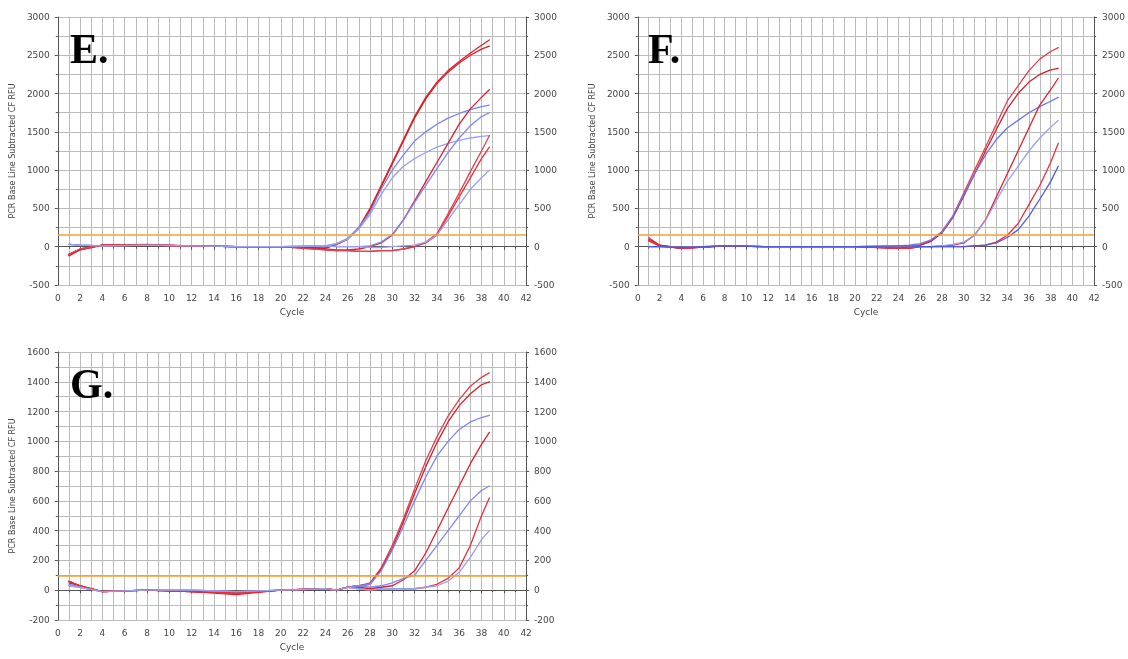  Describe the element at coordinates (546, 381) in the screenshot. I see `y2-tick-label: 1400` at that location.